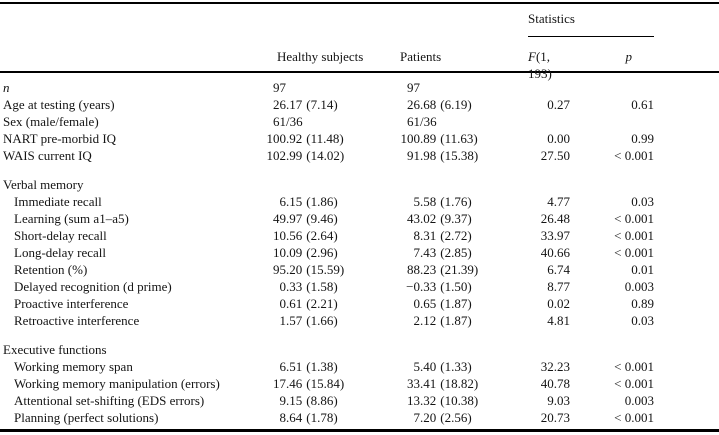 The height and width of the screenshot is (435, 719). I want to click on f-value: 4.81, so click(558, 320).